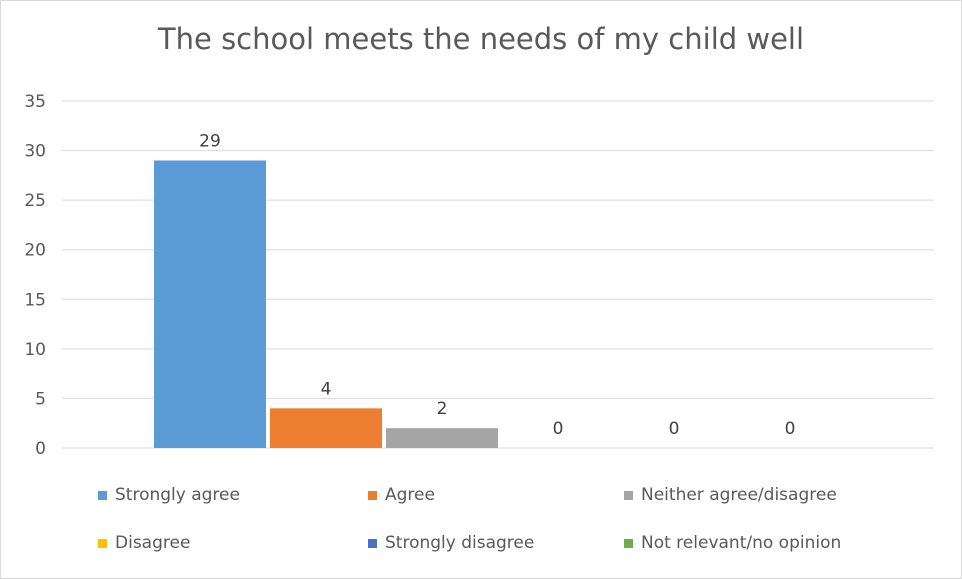 The width and height of the screenshot is (962, 579). What do you see at coordinates (326, 389) in the screenshot?
I see `data-label: 4` at bounding box center [326, 389].